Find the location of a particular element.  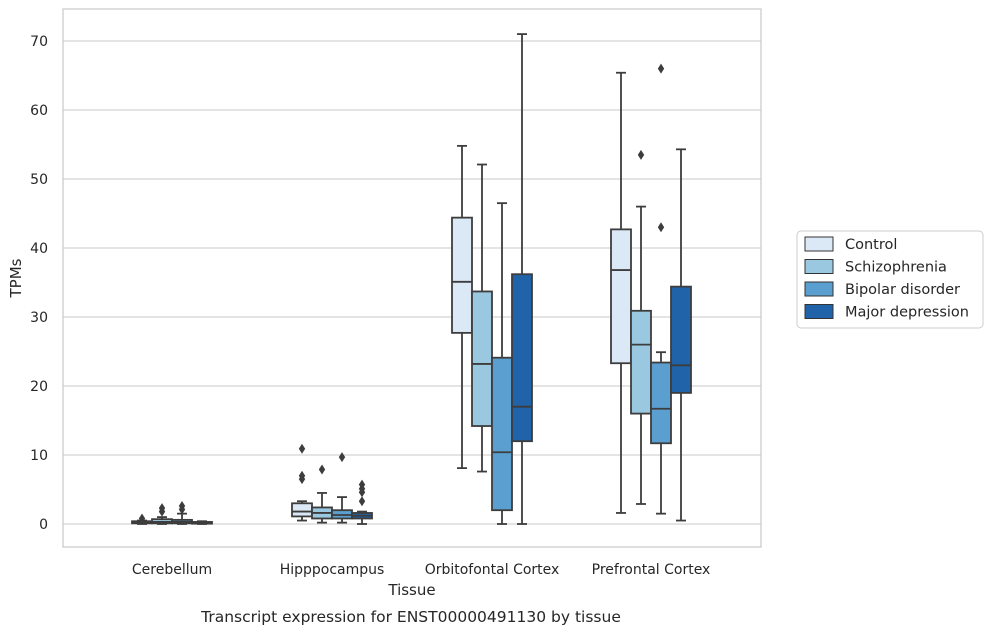

y-tick-label: 70 is located at coordinates (39, 42).